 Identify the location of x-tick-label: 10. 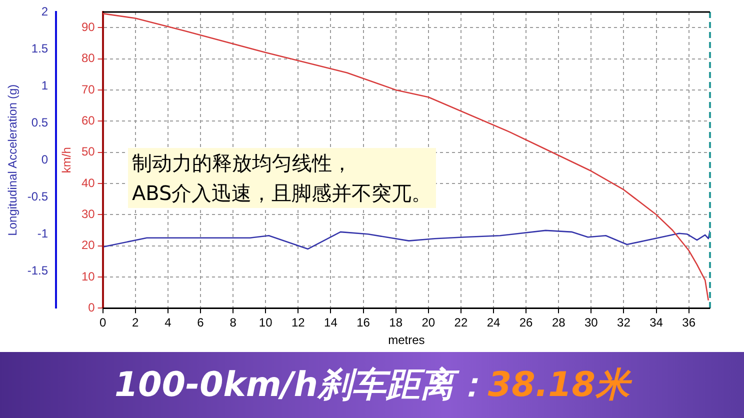
(265, 323).